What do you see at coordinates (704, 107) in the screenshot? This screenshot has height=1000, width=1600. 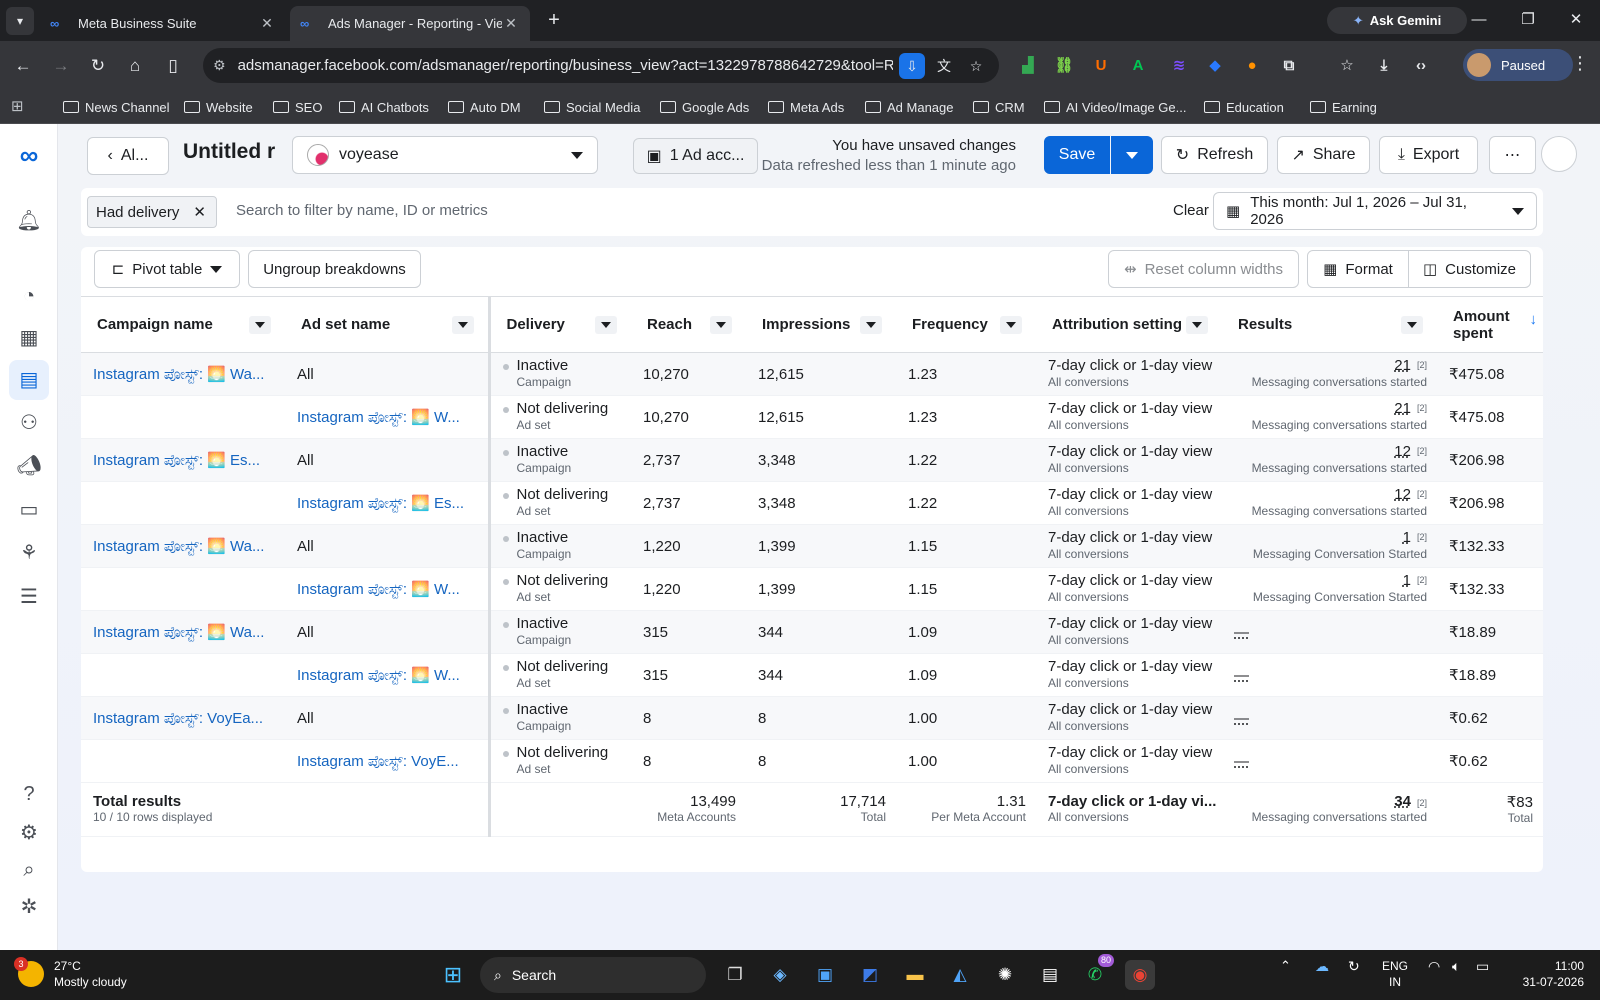 I see `bookmark-folder: Google Ads` at bounding box center [704, 107].